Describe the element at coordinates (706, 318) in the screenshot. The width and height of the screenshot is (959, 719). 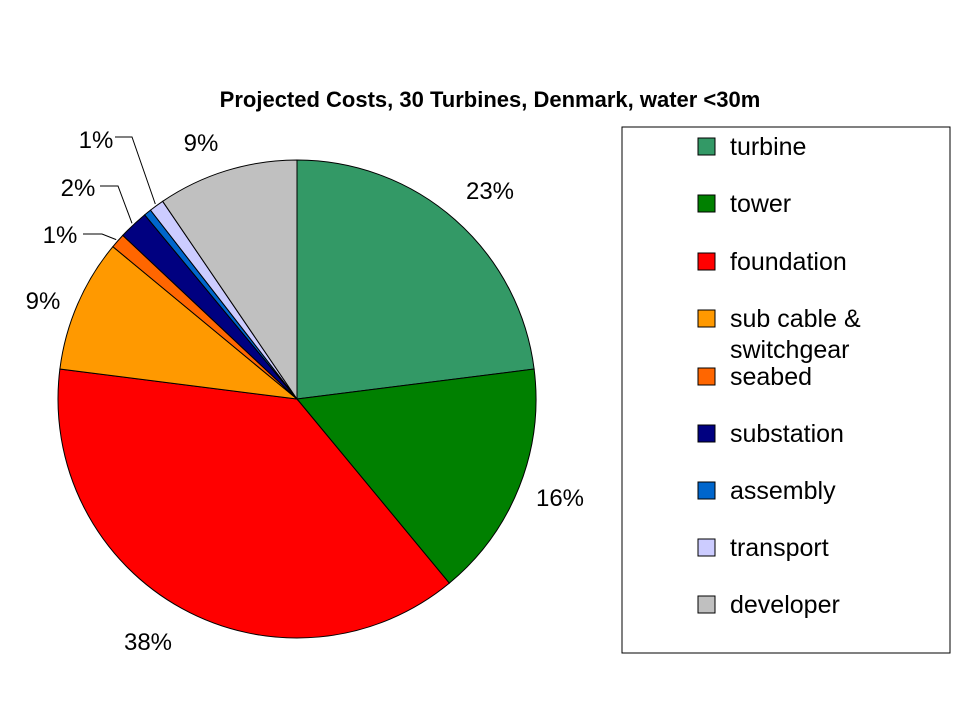
I see `legend-swatch-sub-cable-switchgear` at that location.